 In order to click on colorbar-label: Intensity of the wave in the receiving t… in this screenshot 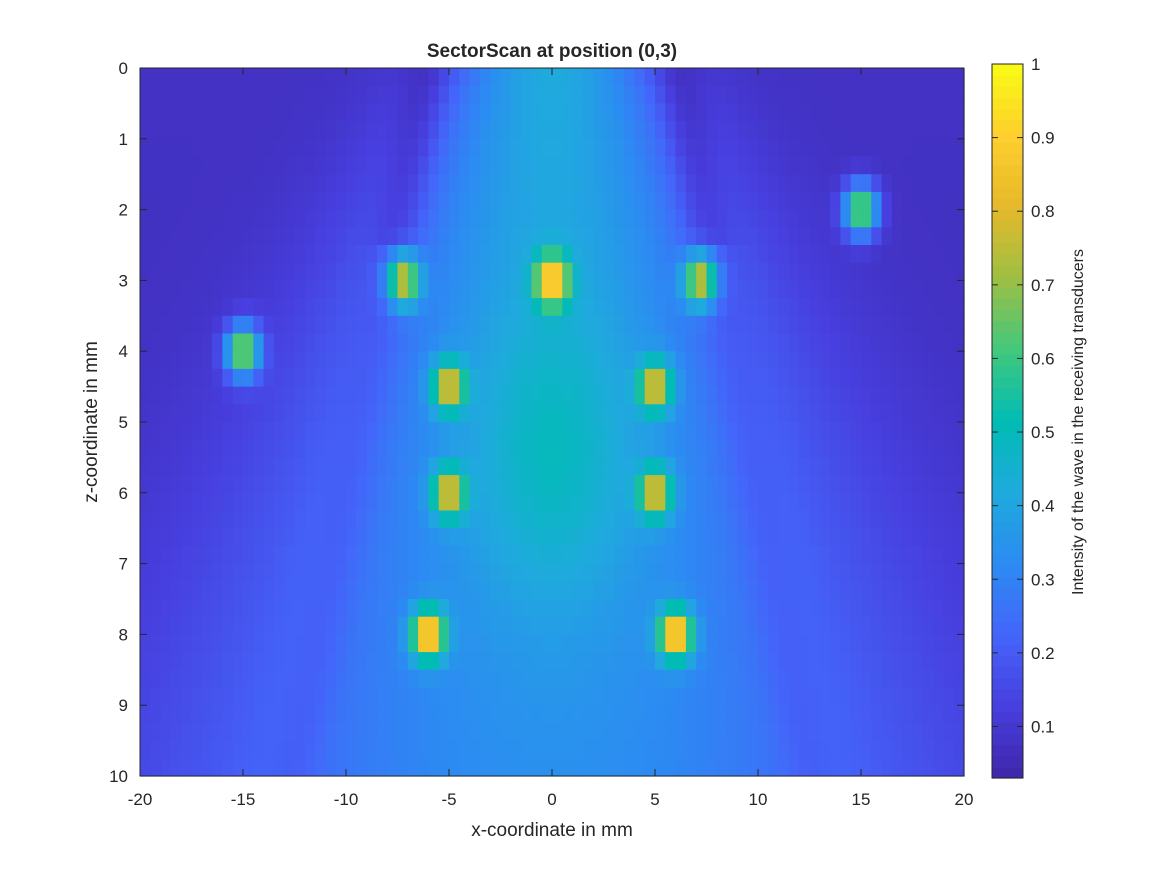, I will do `click(1078, 422)`.